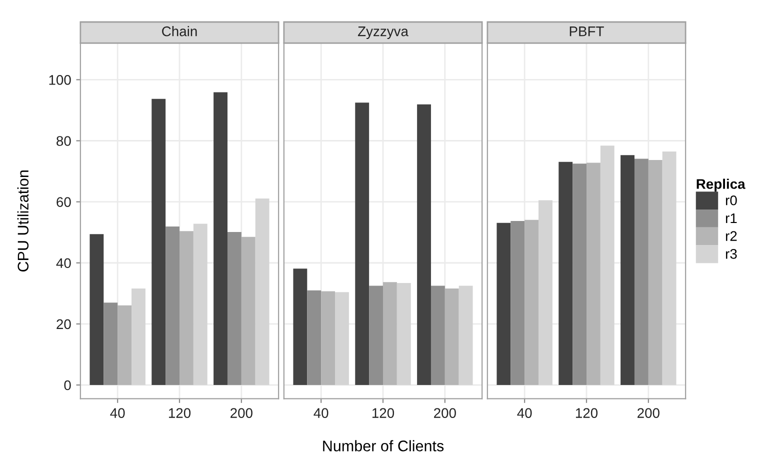 This screenshot has width=766, height=468. Describe the element at coordinates (383, 446) in the screenshot. I see `x-axis-title: Number of Clients` at that location.